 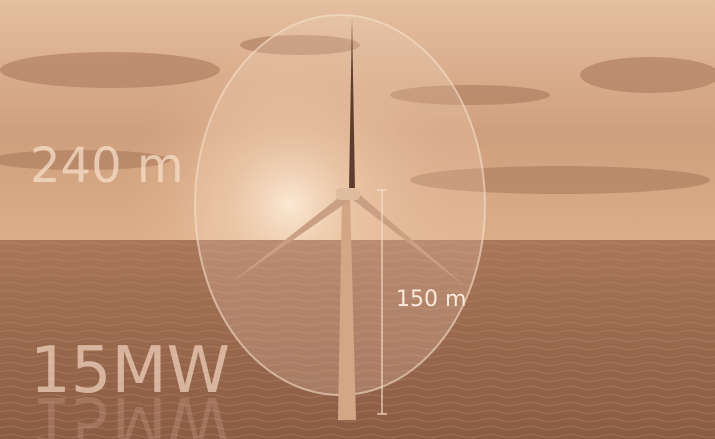 What do you see at coordinates (382, 302) in the screenshot?
I see `dimension-line` at bounding box center [382, 302].